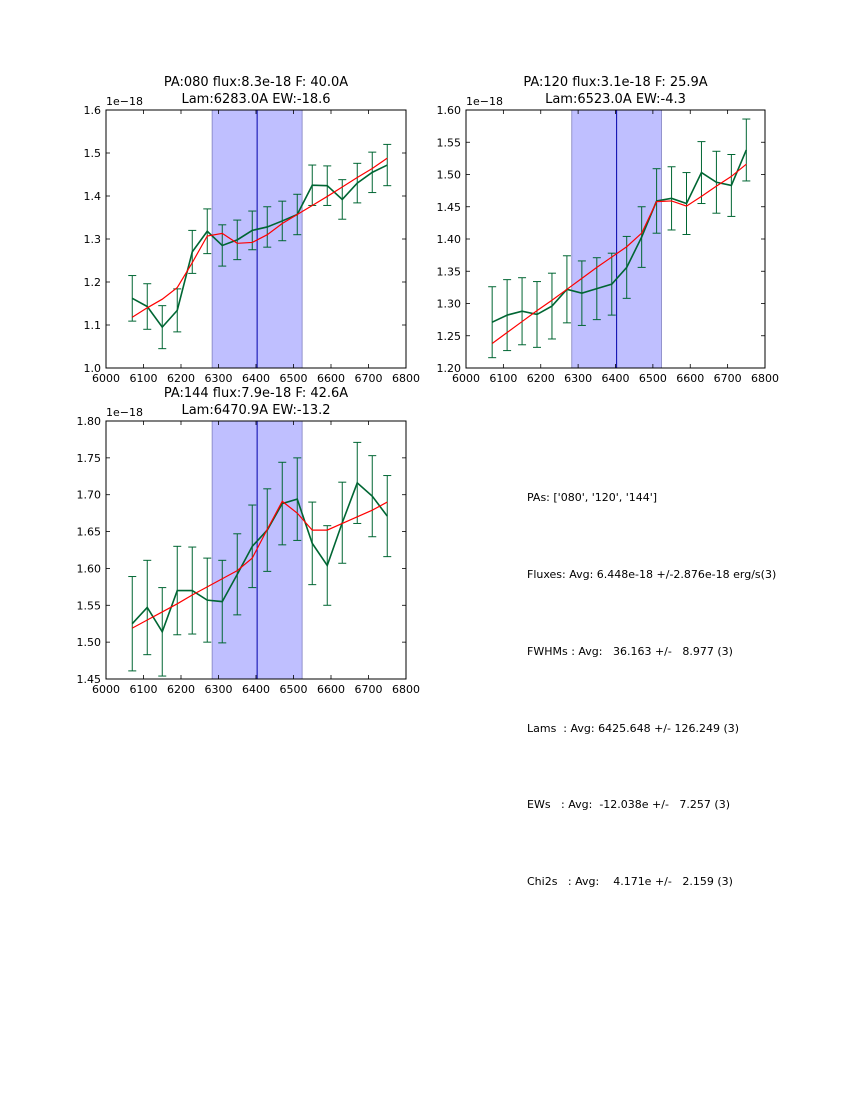 This screenshot has height=1100, width=850. I want to click on y-tick-label: 1.6, so click(93, 110).